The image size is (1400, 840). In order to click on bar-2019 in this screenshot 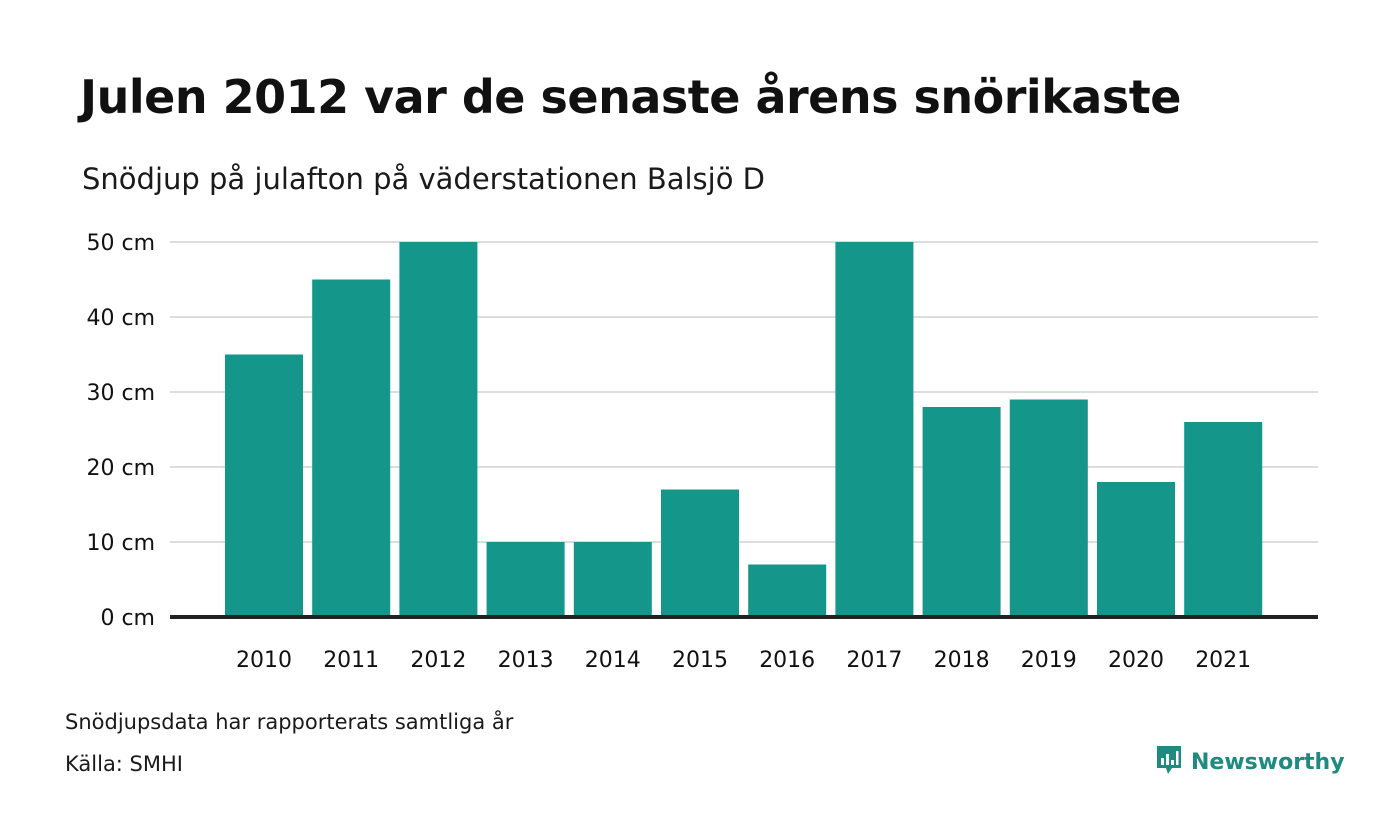, I will do `click(1048, 508)`.